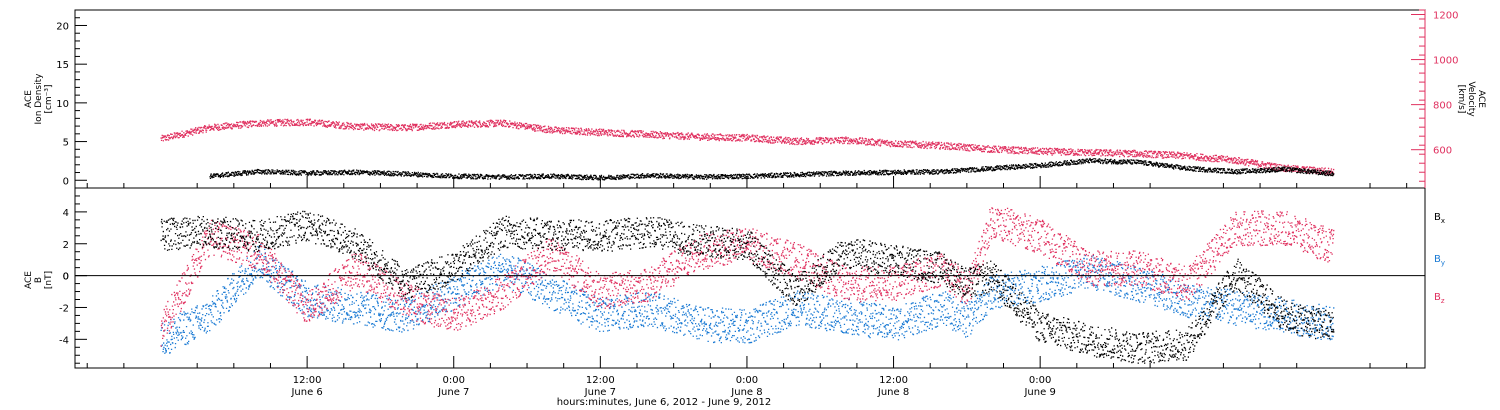 The width and height of the screenshot is (1500, 410). Describe the element at coordinates (1439, 298) in the screenshot. I see `legend-item-bz: Bz` at that location.